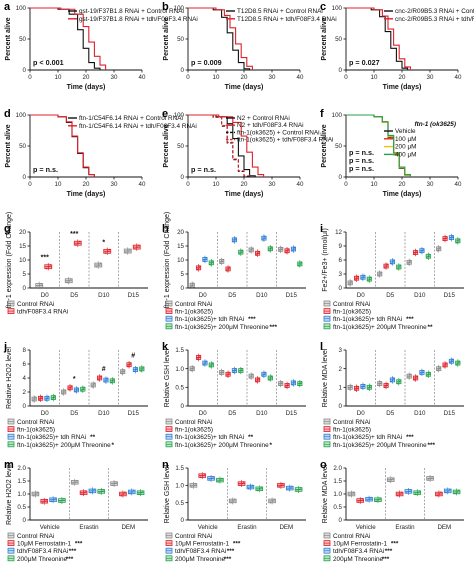 Image resolution: width=474 pixels, height=587 pixels. I want to click on panel-letter: e, so click(165, 114).